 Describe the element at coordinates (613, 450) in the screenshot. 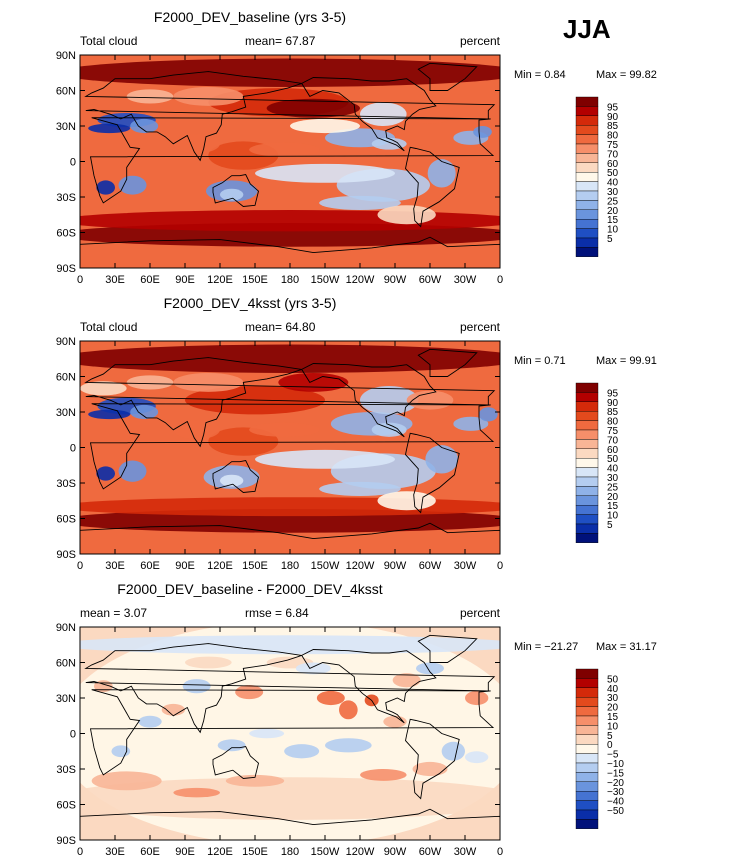

I see `colorbar-label: 60` at that location.